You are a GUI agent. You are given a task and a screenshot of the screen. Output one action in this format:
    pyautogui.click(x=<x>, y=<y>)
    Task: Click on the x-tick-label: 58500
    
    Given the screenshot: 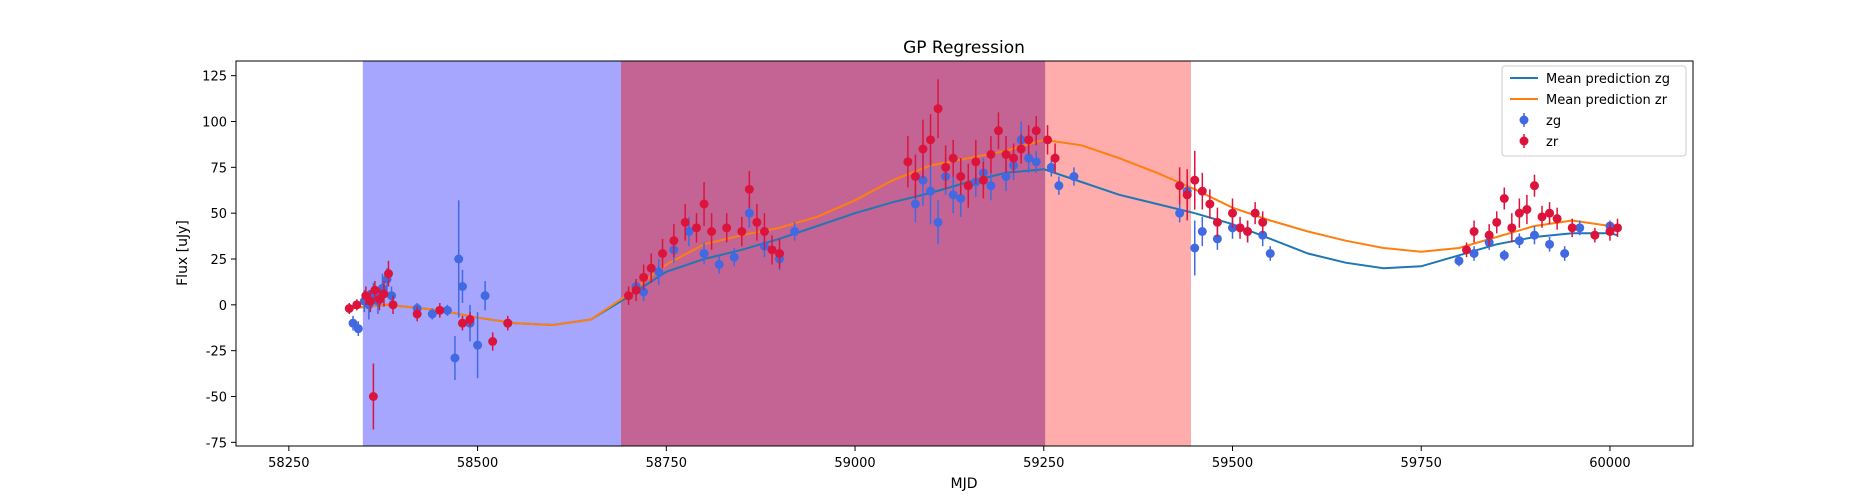 What is the action you would take?
    pyautogui.click(x=477, y=463)
    